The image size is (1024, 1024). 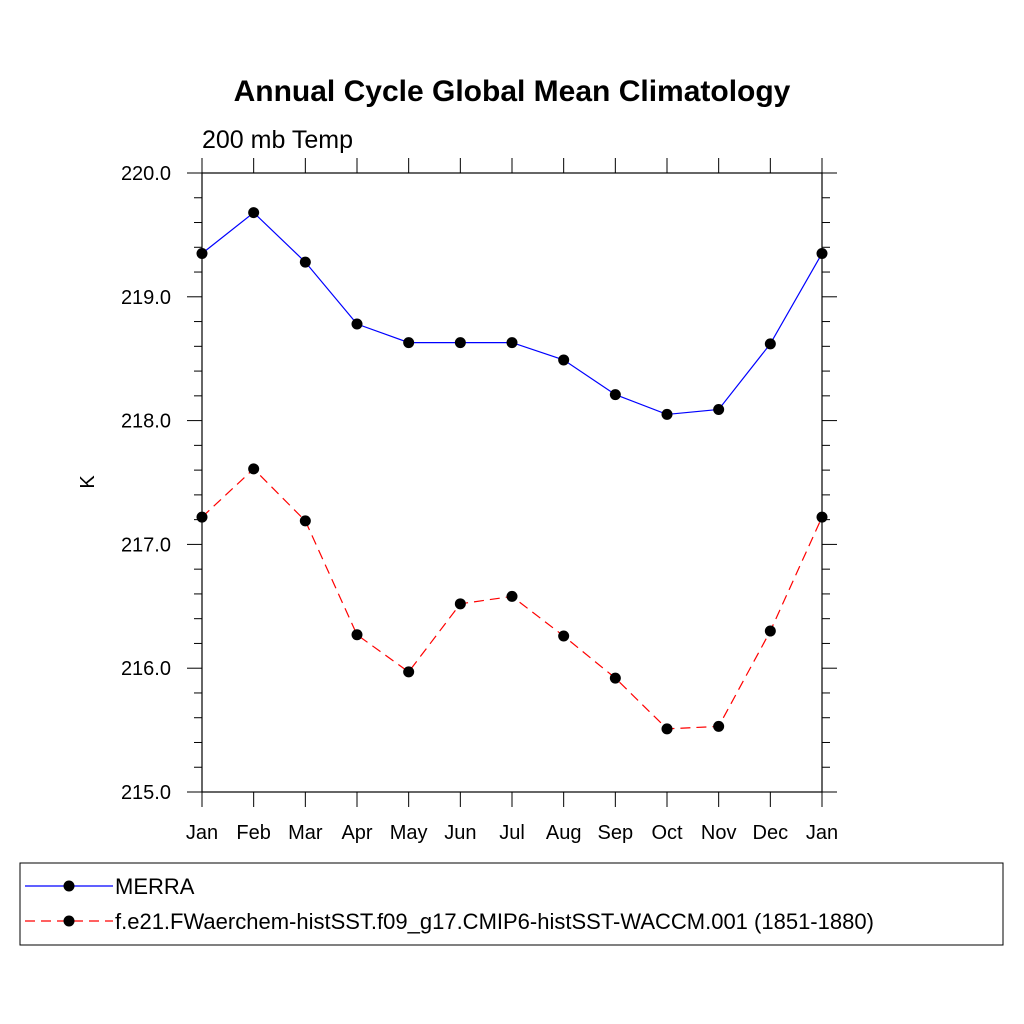 I want to click on x-tick-label: May, so click(x=409, y=833).